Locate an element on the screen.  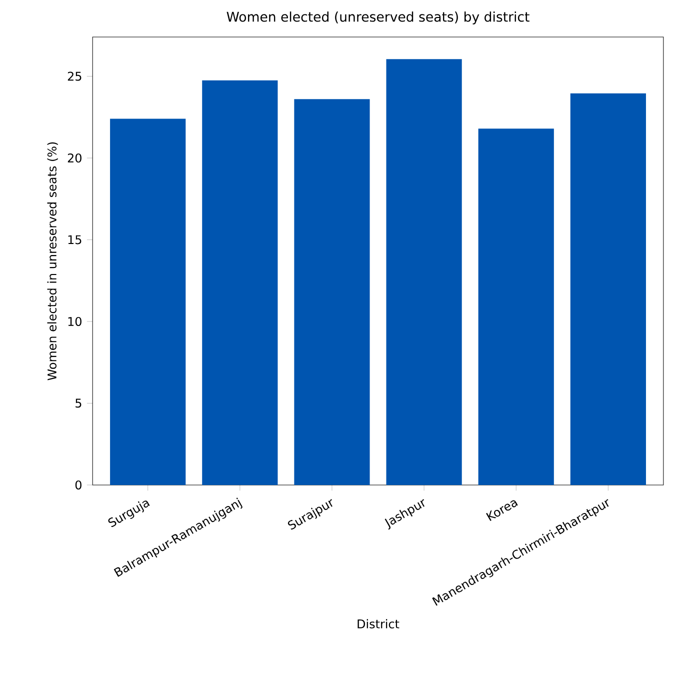
y-tick-label: 20 is located at coordinates (75, 158).